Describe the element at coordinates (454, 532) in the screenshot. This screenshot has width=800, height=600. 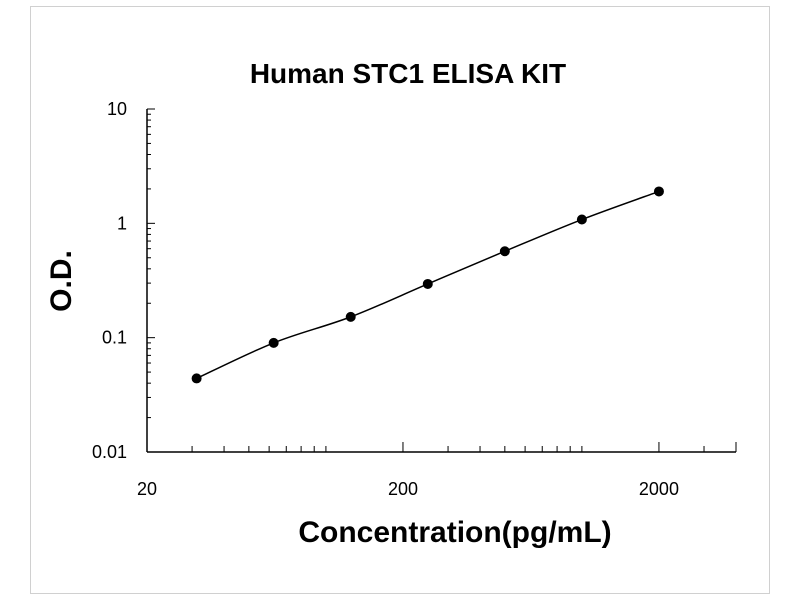
I see `x-axis-label: Concentration(pg/mL)` at that location.